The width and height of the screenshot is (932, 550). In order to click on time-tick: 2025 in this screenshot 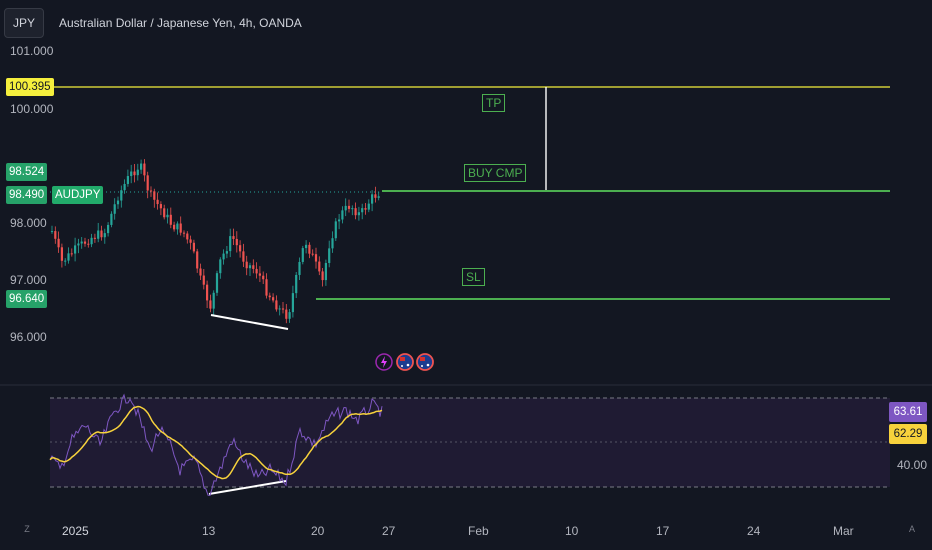, I will do `click(75, 531)`.